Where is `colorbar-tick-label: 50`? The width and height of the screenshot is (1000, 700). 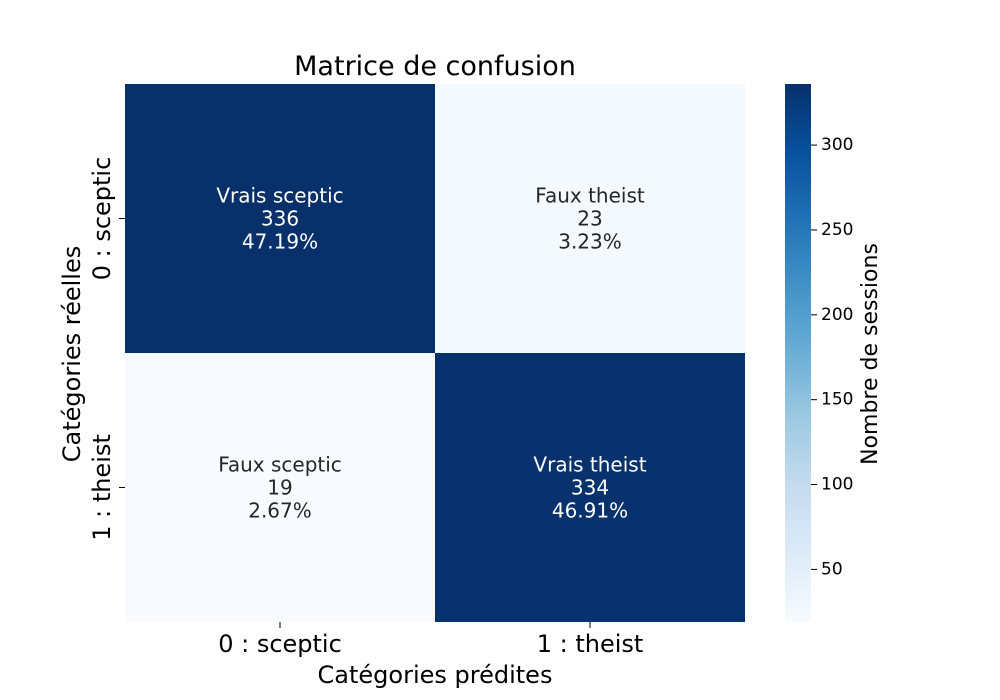
colorbar-tick-label: 50 is located at coordinates (832, 569).